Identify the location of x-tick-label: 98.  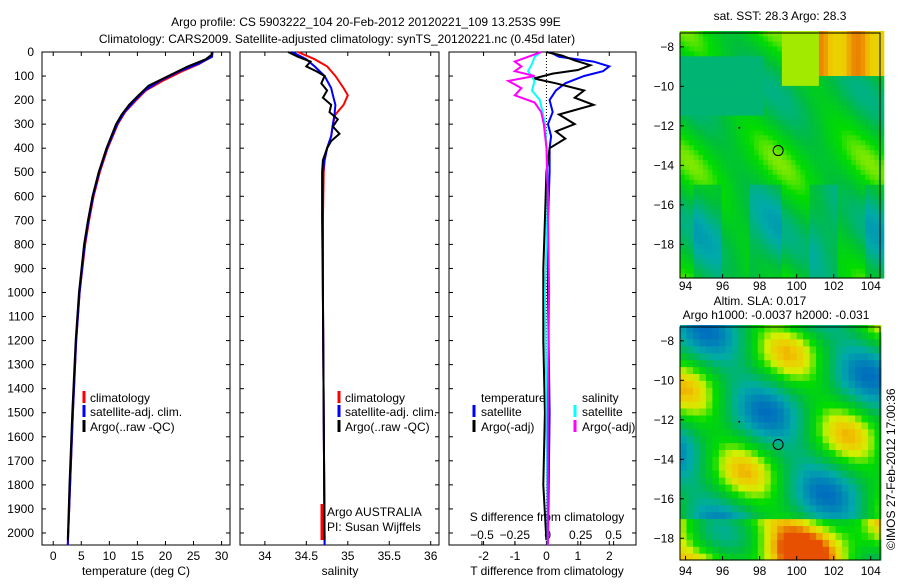
(760, 571).